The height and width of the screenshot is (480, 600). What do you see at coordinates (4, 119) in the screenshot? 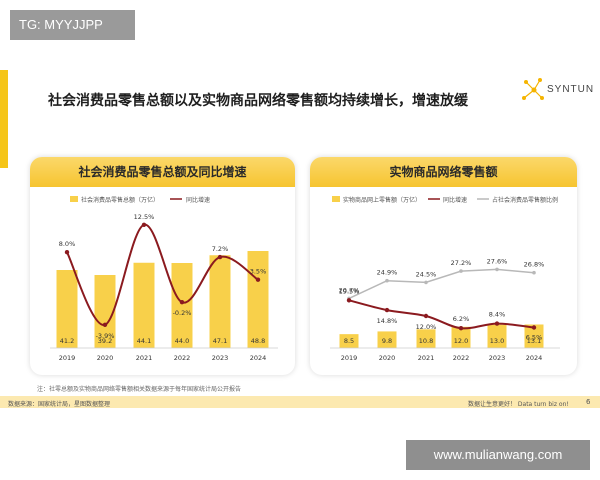
I see `accent-bar` at bounding box center [4, 119].